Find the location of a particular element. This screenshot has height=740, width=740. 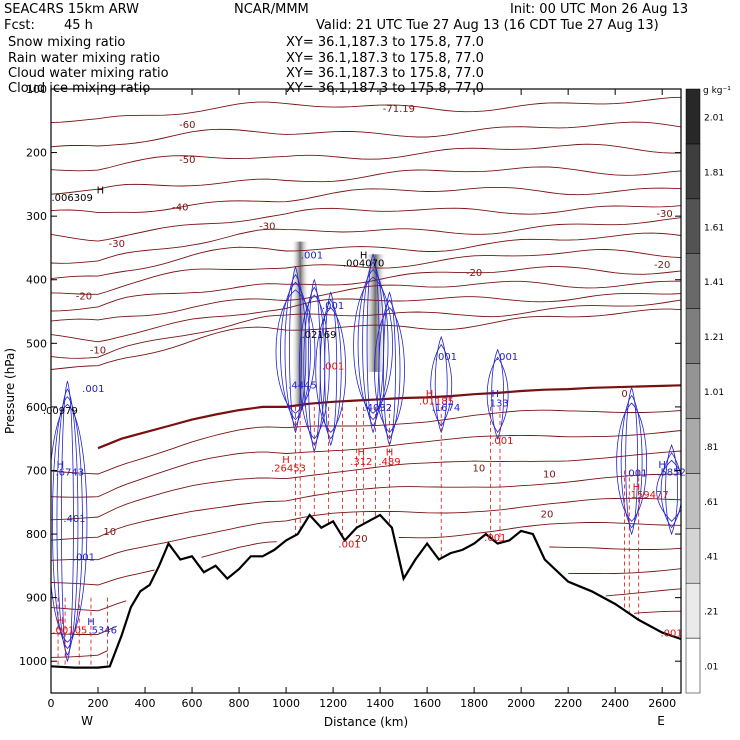

header-init: Init: 00 UTC Mon 26 Aug 13 is located at coordinates (599, 9).